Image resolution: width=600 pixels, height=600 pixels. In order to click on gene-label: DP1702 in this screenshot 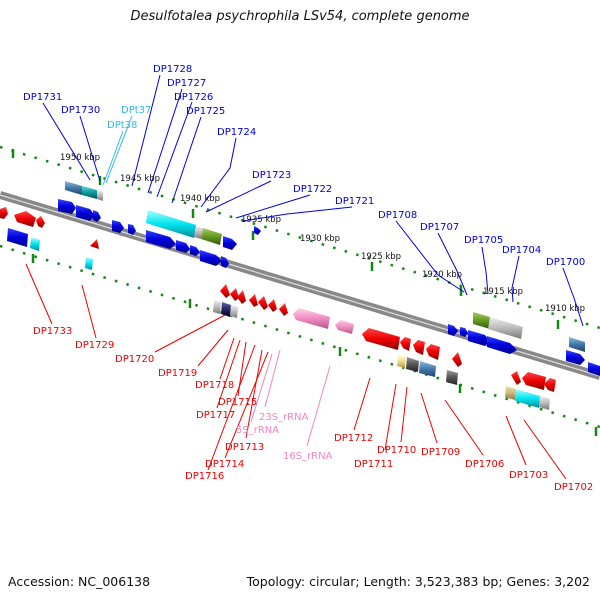, I will do `click(573, 487)`.